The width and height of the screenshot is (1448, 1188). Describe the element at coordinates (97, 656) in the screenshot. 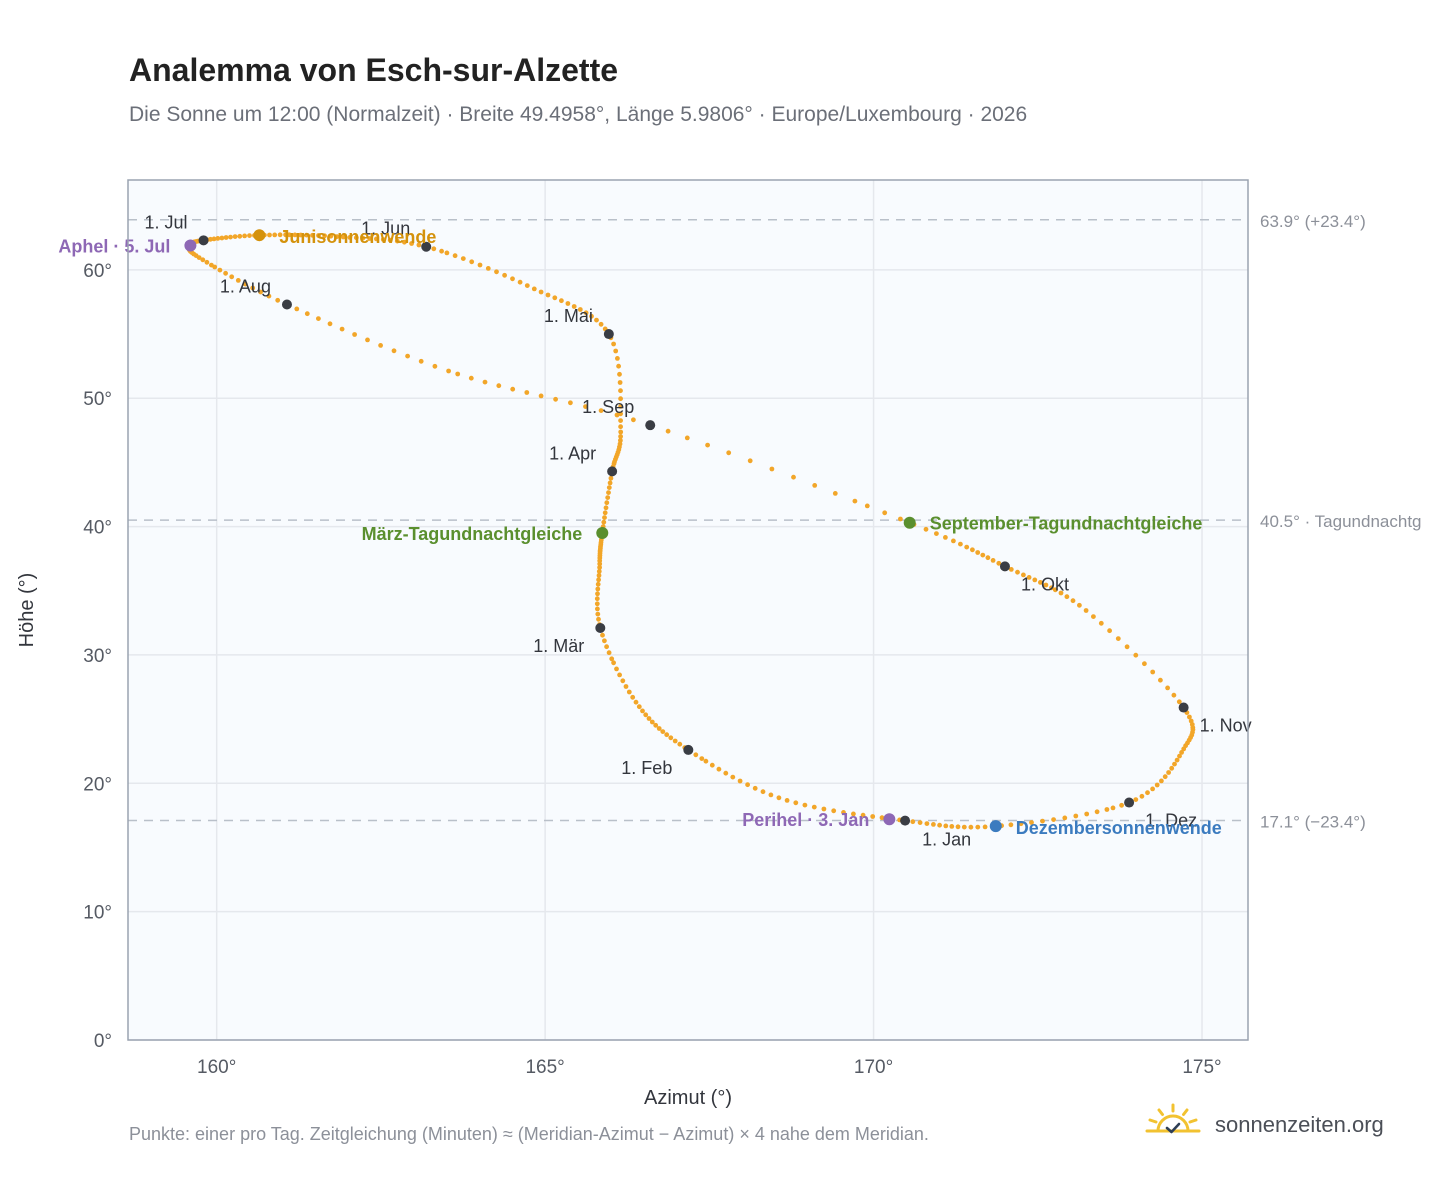

I see `y-axis-ticks: 0° 10° 20° 30° 40° 50° 60°` at that location.